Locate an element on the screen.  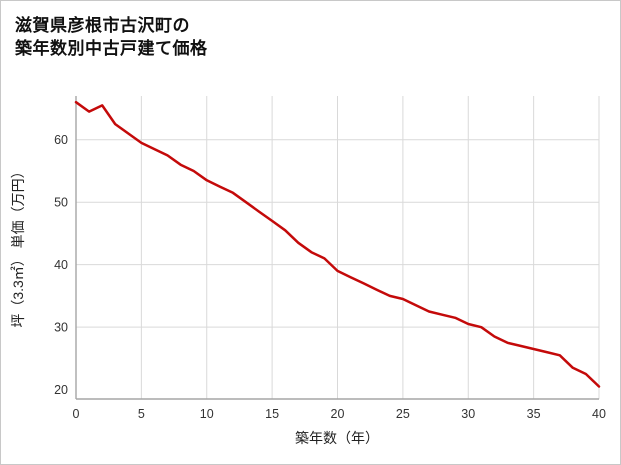
x-tick-label: 15 is located at coordinates (272, 414).